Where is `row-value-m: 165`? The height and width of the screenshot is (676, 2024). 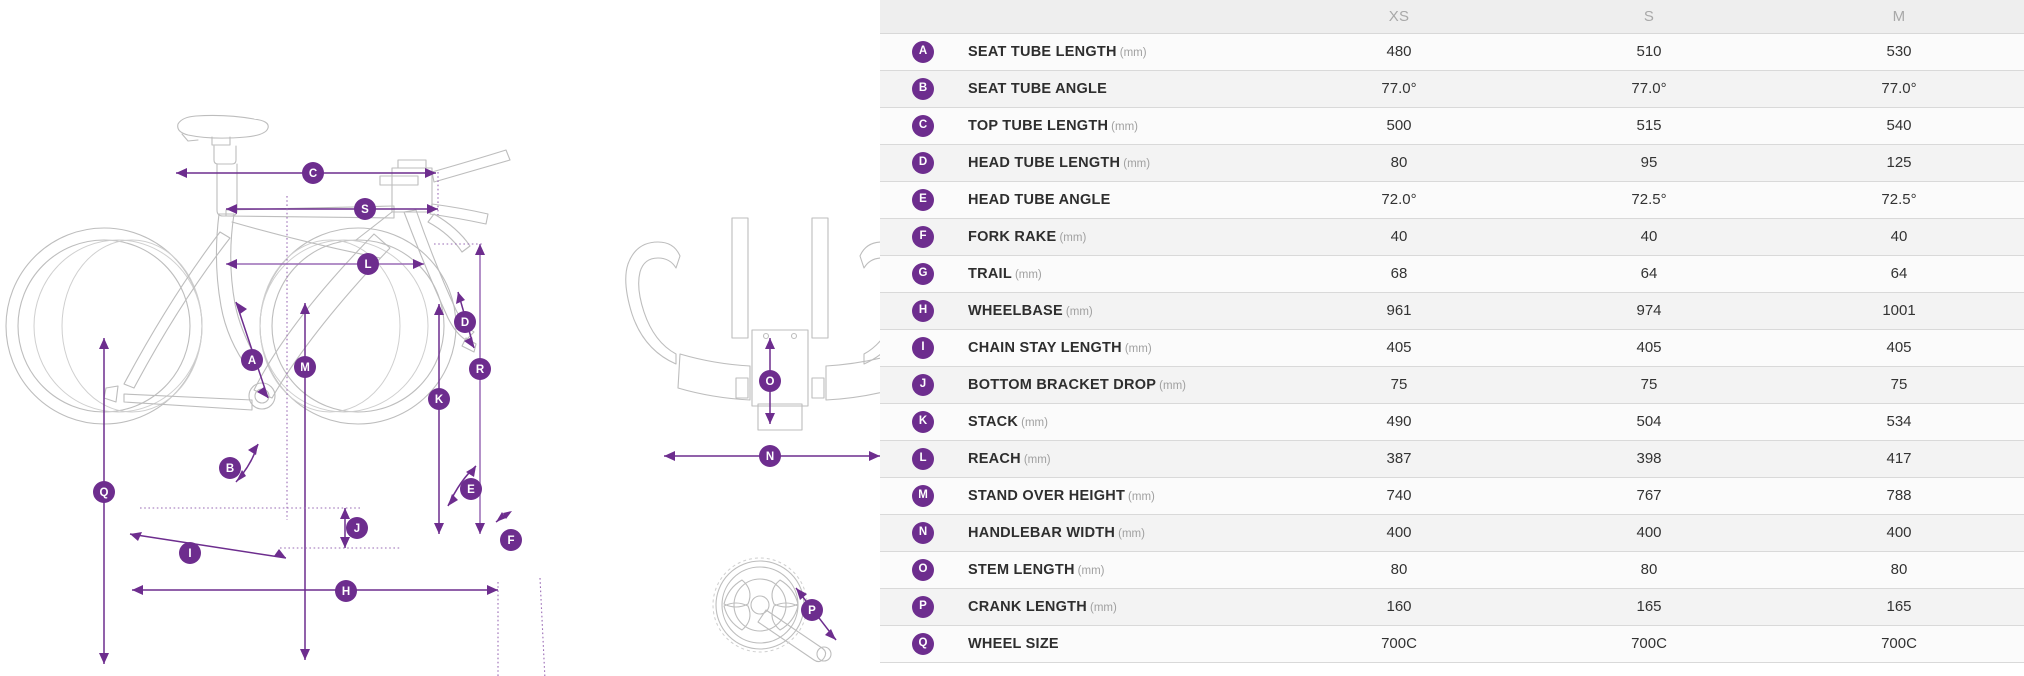 row-value-m: 165 is located at coordinates (1899, 607).